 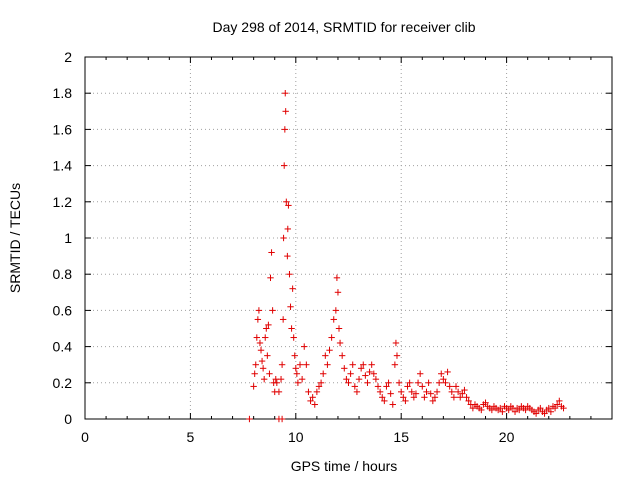 What do you see at coordinates (63, 347) in the screenshot?
I see `y-tick-label: 0.4` at bounding box center [63, 347].